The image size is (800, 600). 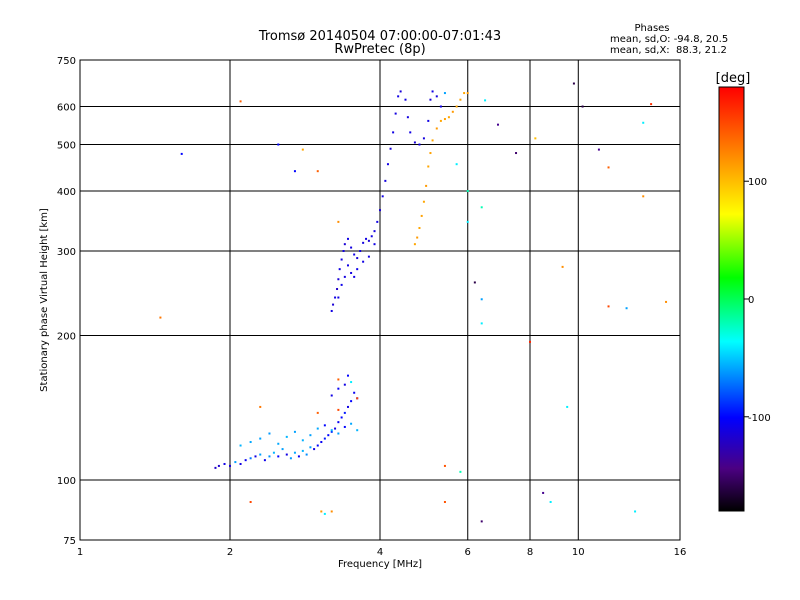 I want to click on phases-line-x: mean, sd,X: 88.3, 21.2, so click(x=668, y=50).